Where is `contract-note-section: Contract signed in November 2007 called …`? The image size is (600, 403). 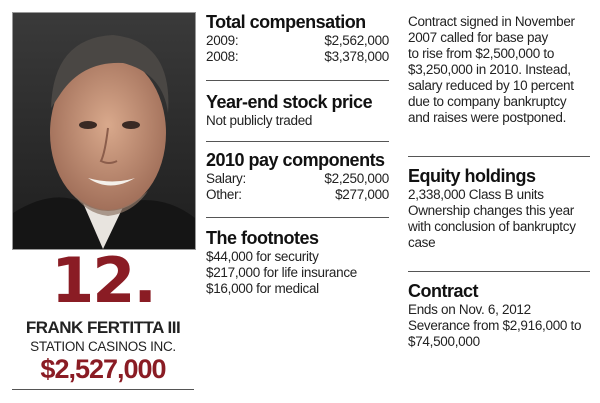 contract-note-section: Contract signed in November 2007 called … is located at coordinates (499, 70).